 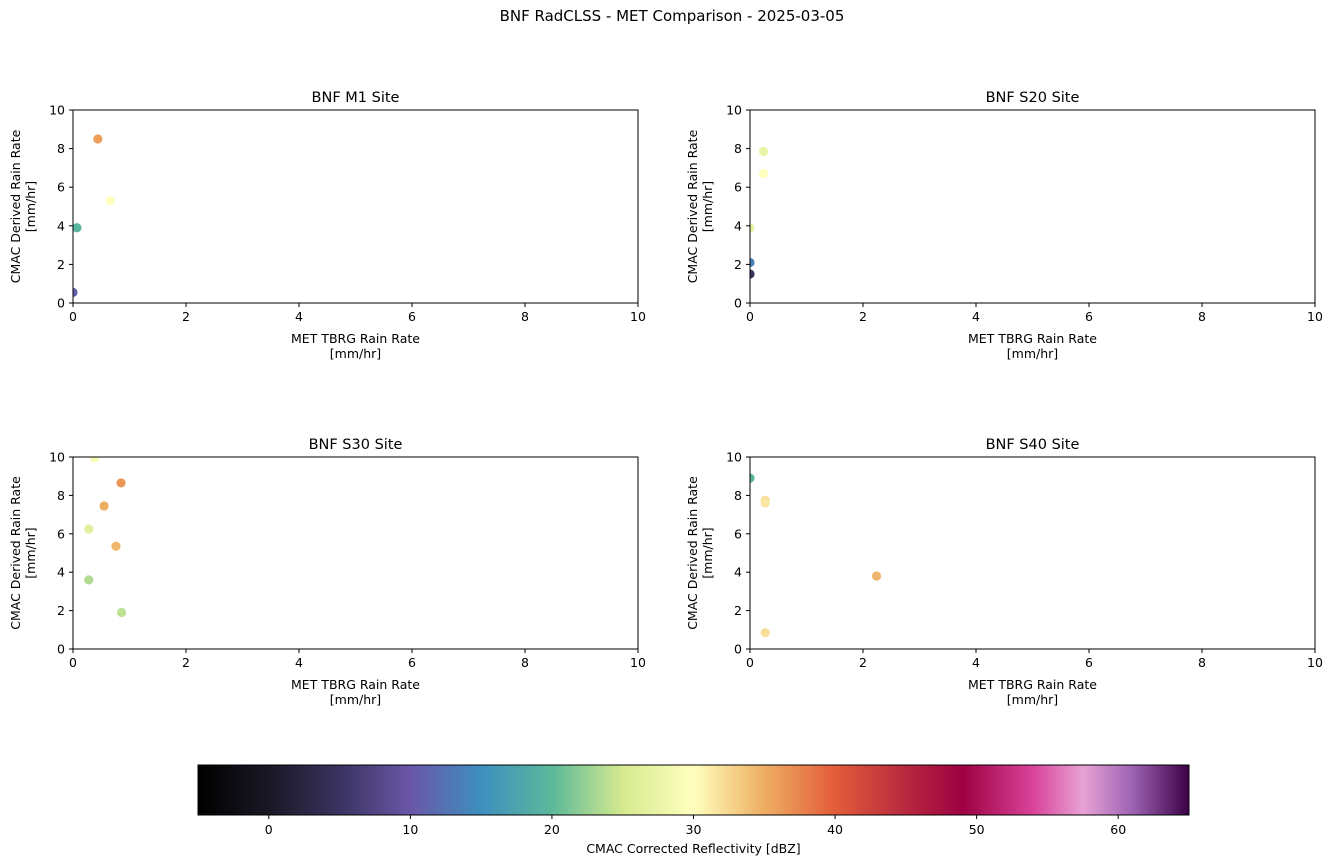 What do you see at coordinates (269, 829) in the screenshot?
I see `colorbar-tick-label: 0` at bounding box center [269, 829].